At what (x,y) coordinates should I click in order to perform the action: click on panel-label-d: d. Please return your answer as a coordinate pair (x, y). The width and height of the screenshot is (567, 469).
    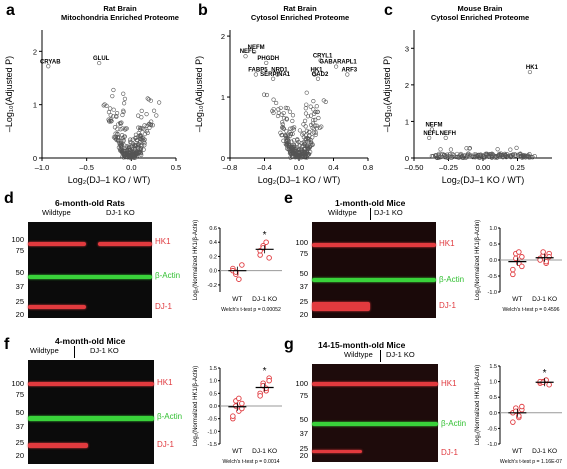
    Looking at the image, I should click on (9, 198).